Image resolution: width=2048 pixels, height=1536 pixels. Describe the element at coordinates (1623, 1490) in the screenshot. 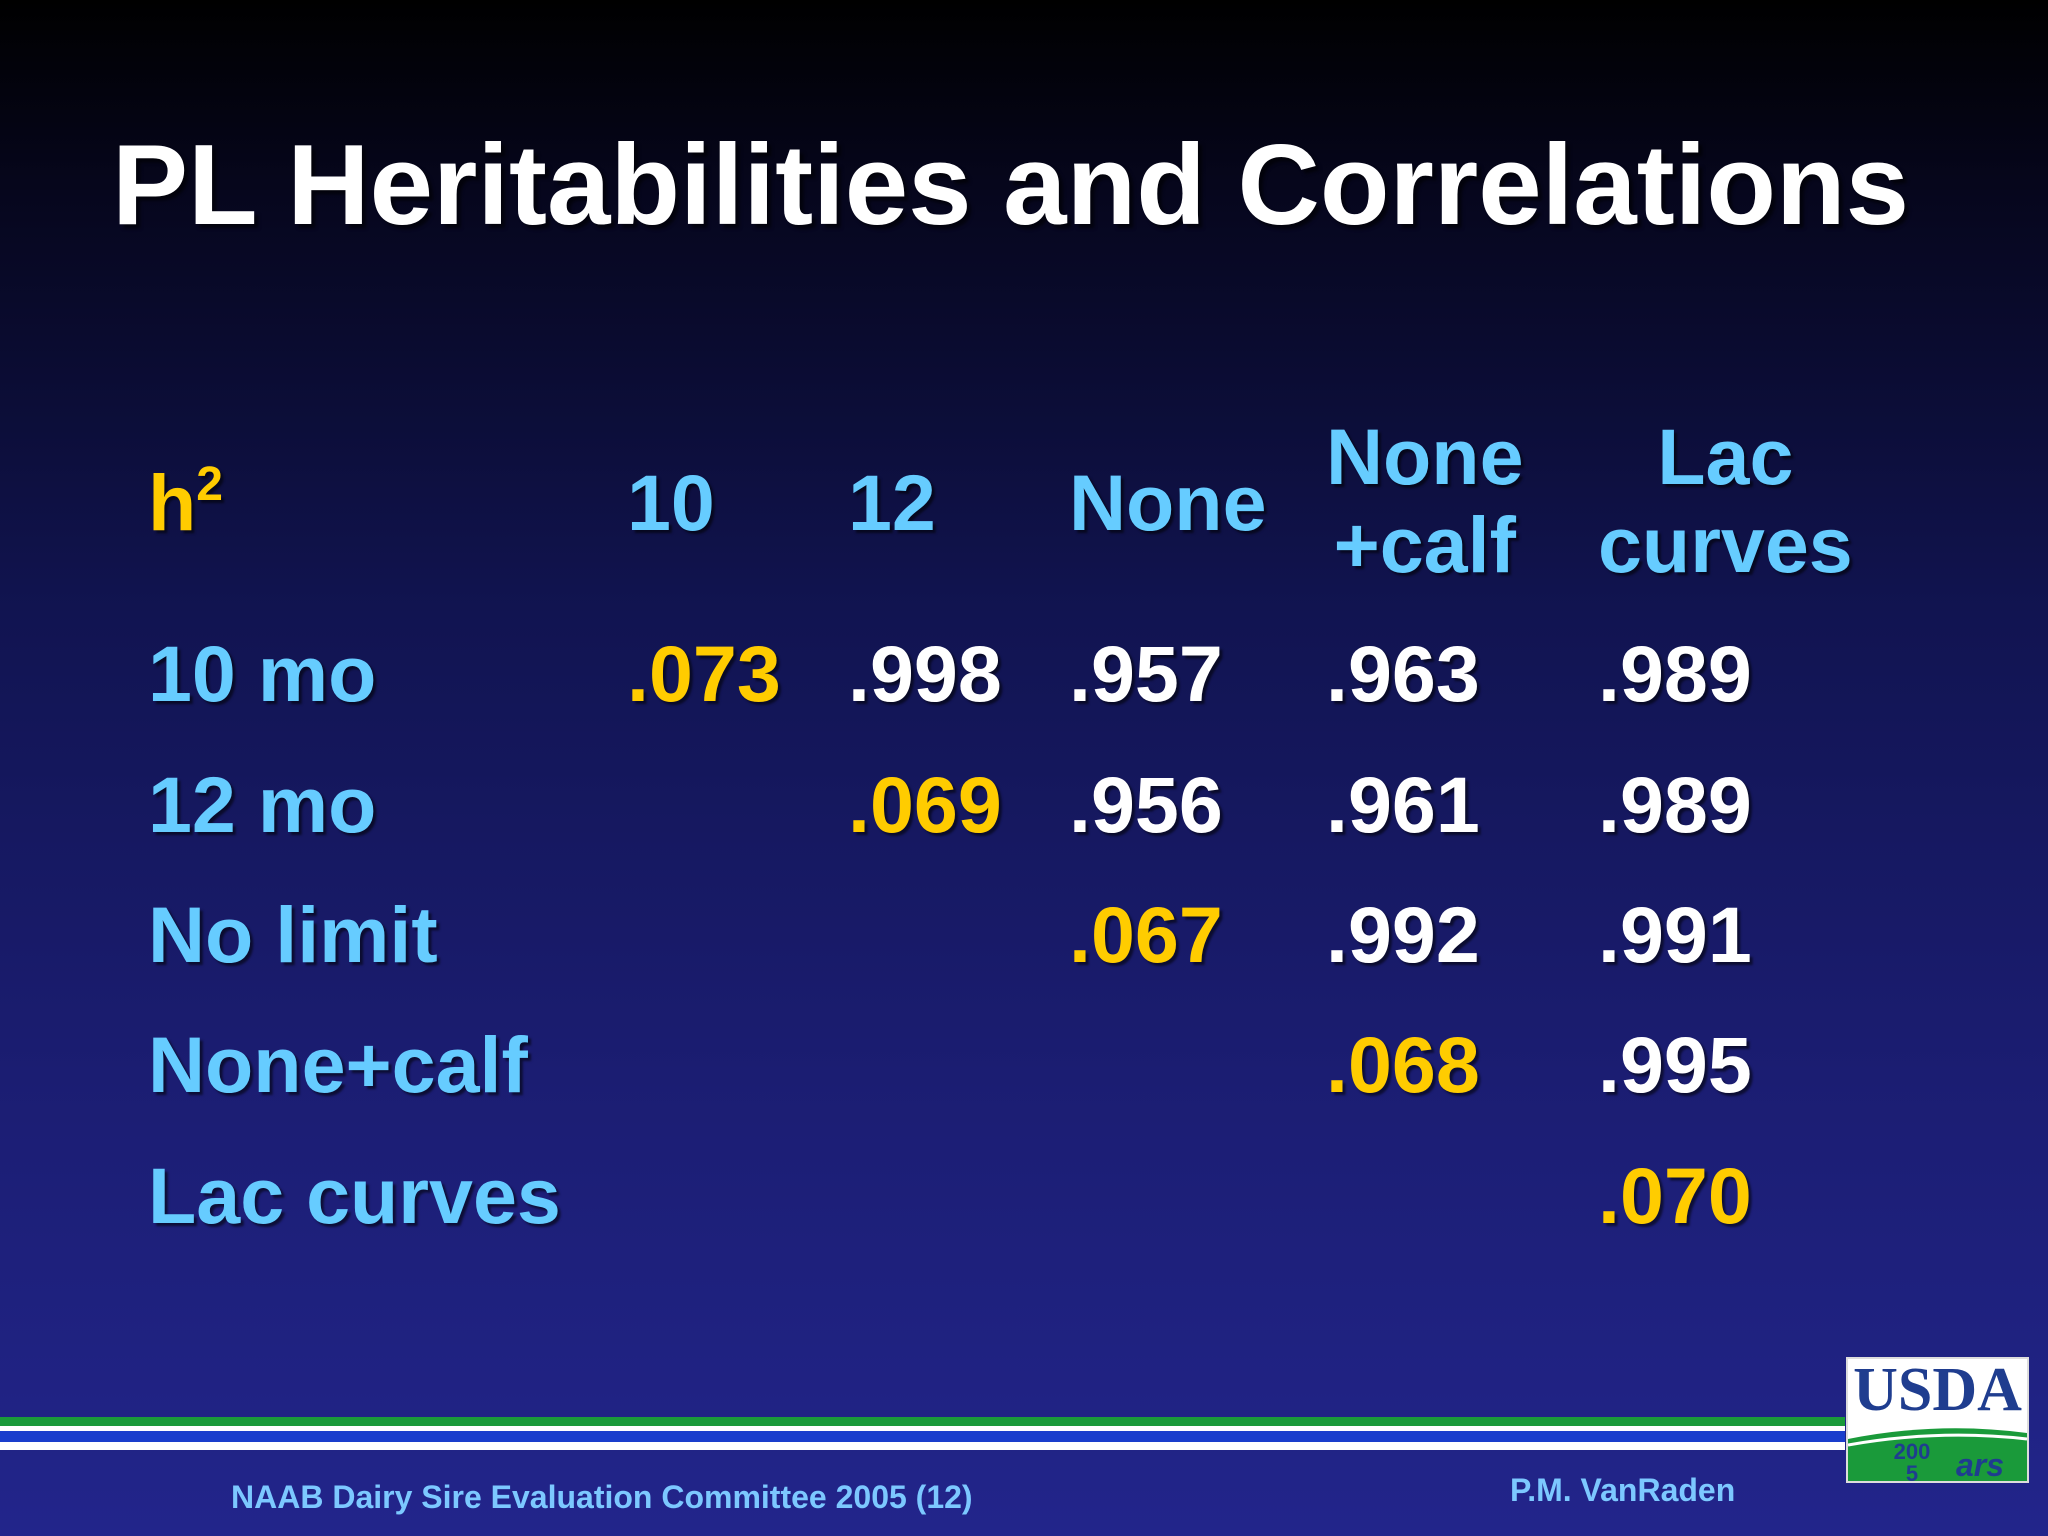

I see `footer-author: P.M. VanRaden` at that location.